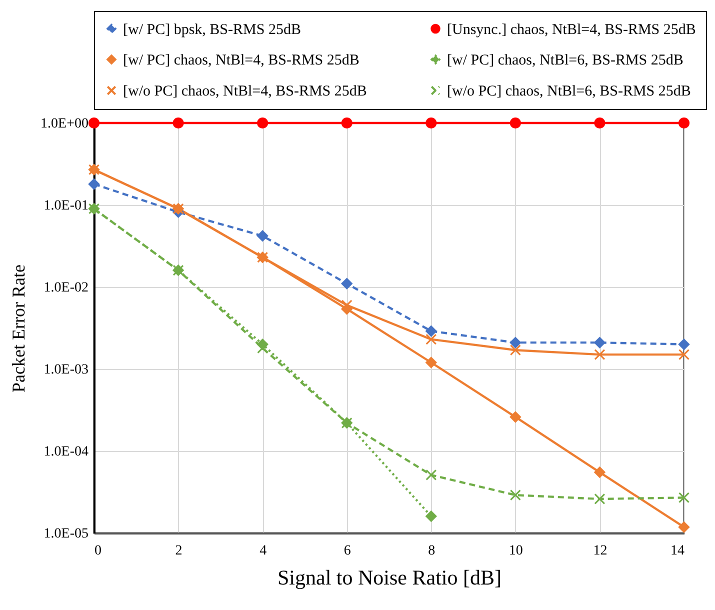 The height and width of the screenshot is (610, 715). Describe the element at coordinates (677, 551) in the screenshot. I see `x-tick-label: 14` at that location.